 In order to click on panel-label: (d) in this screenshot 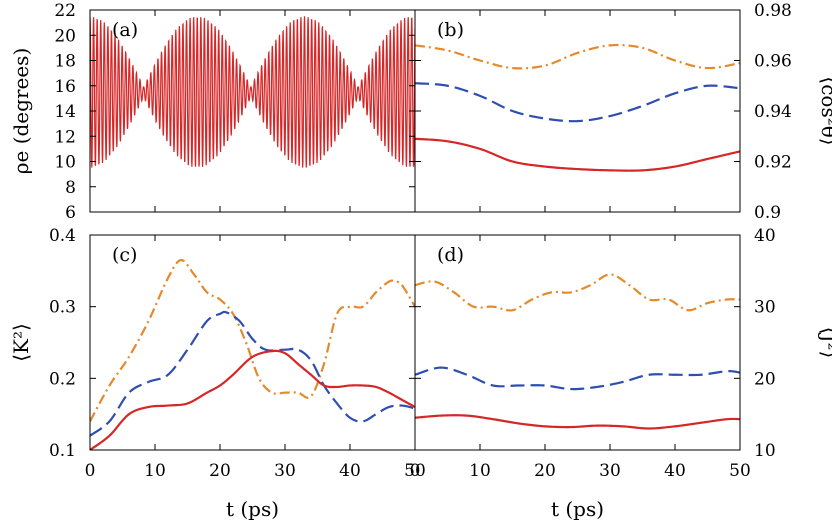, I will do `click(450, 255)`.